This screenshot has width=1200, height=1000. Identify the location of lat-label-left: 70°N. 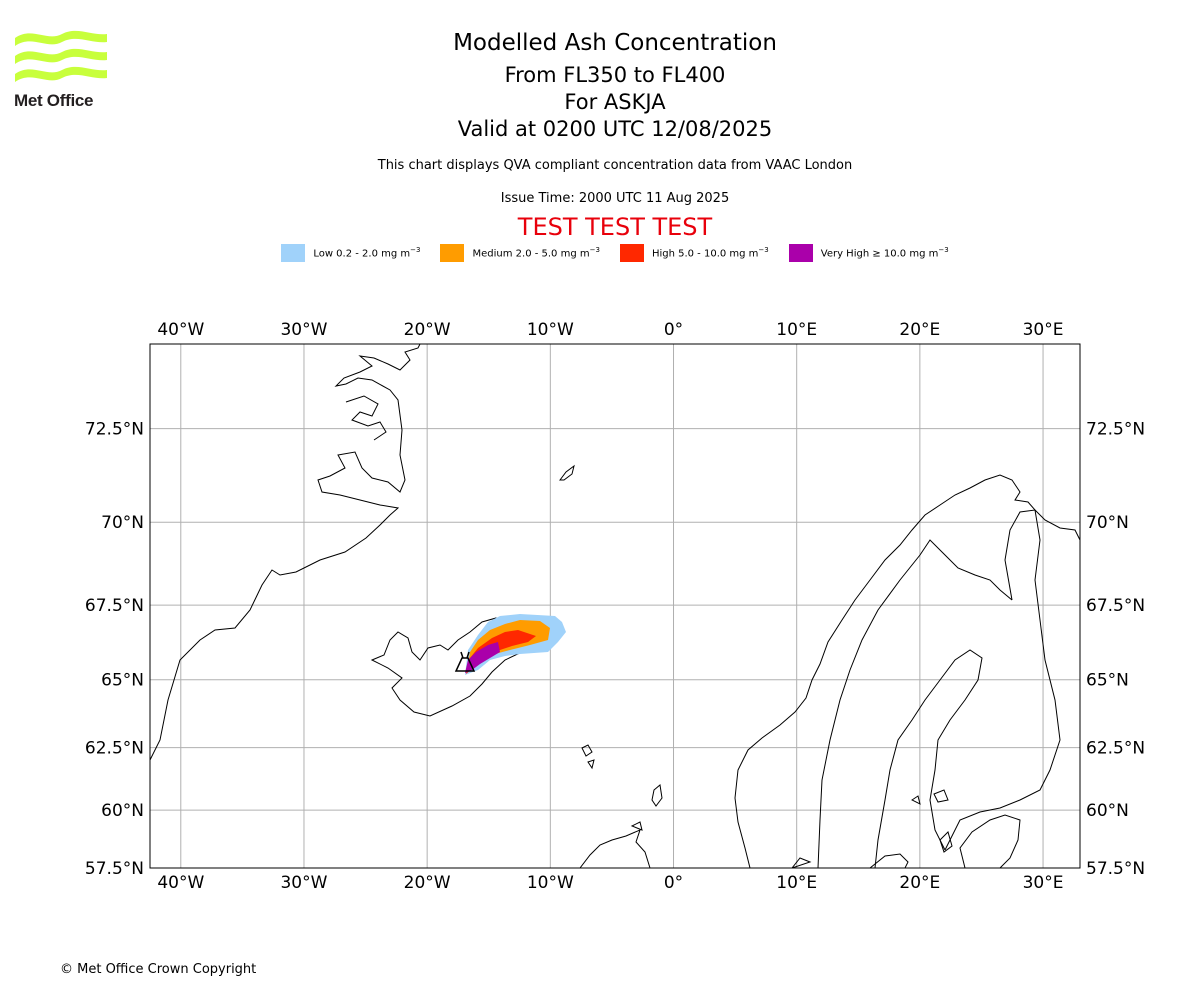
(122, 523).